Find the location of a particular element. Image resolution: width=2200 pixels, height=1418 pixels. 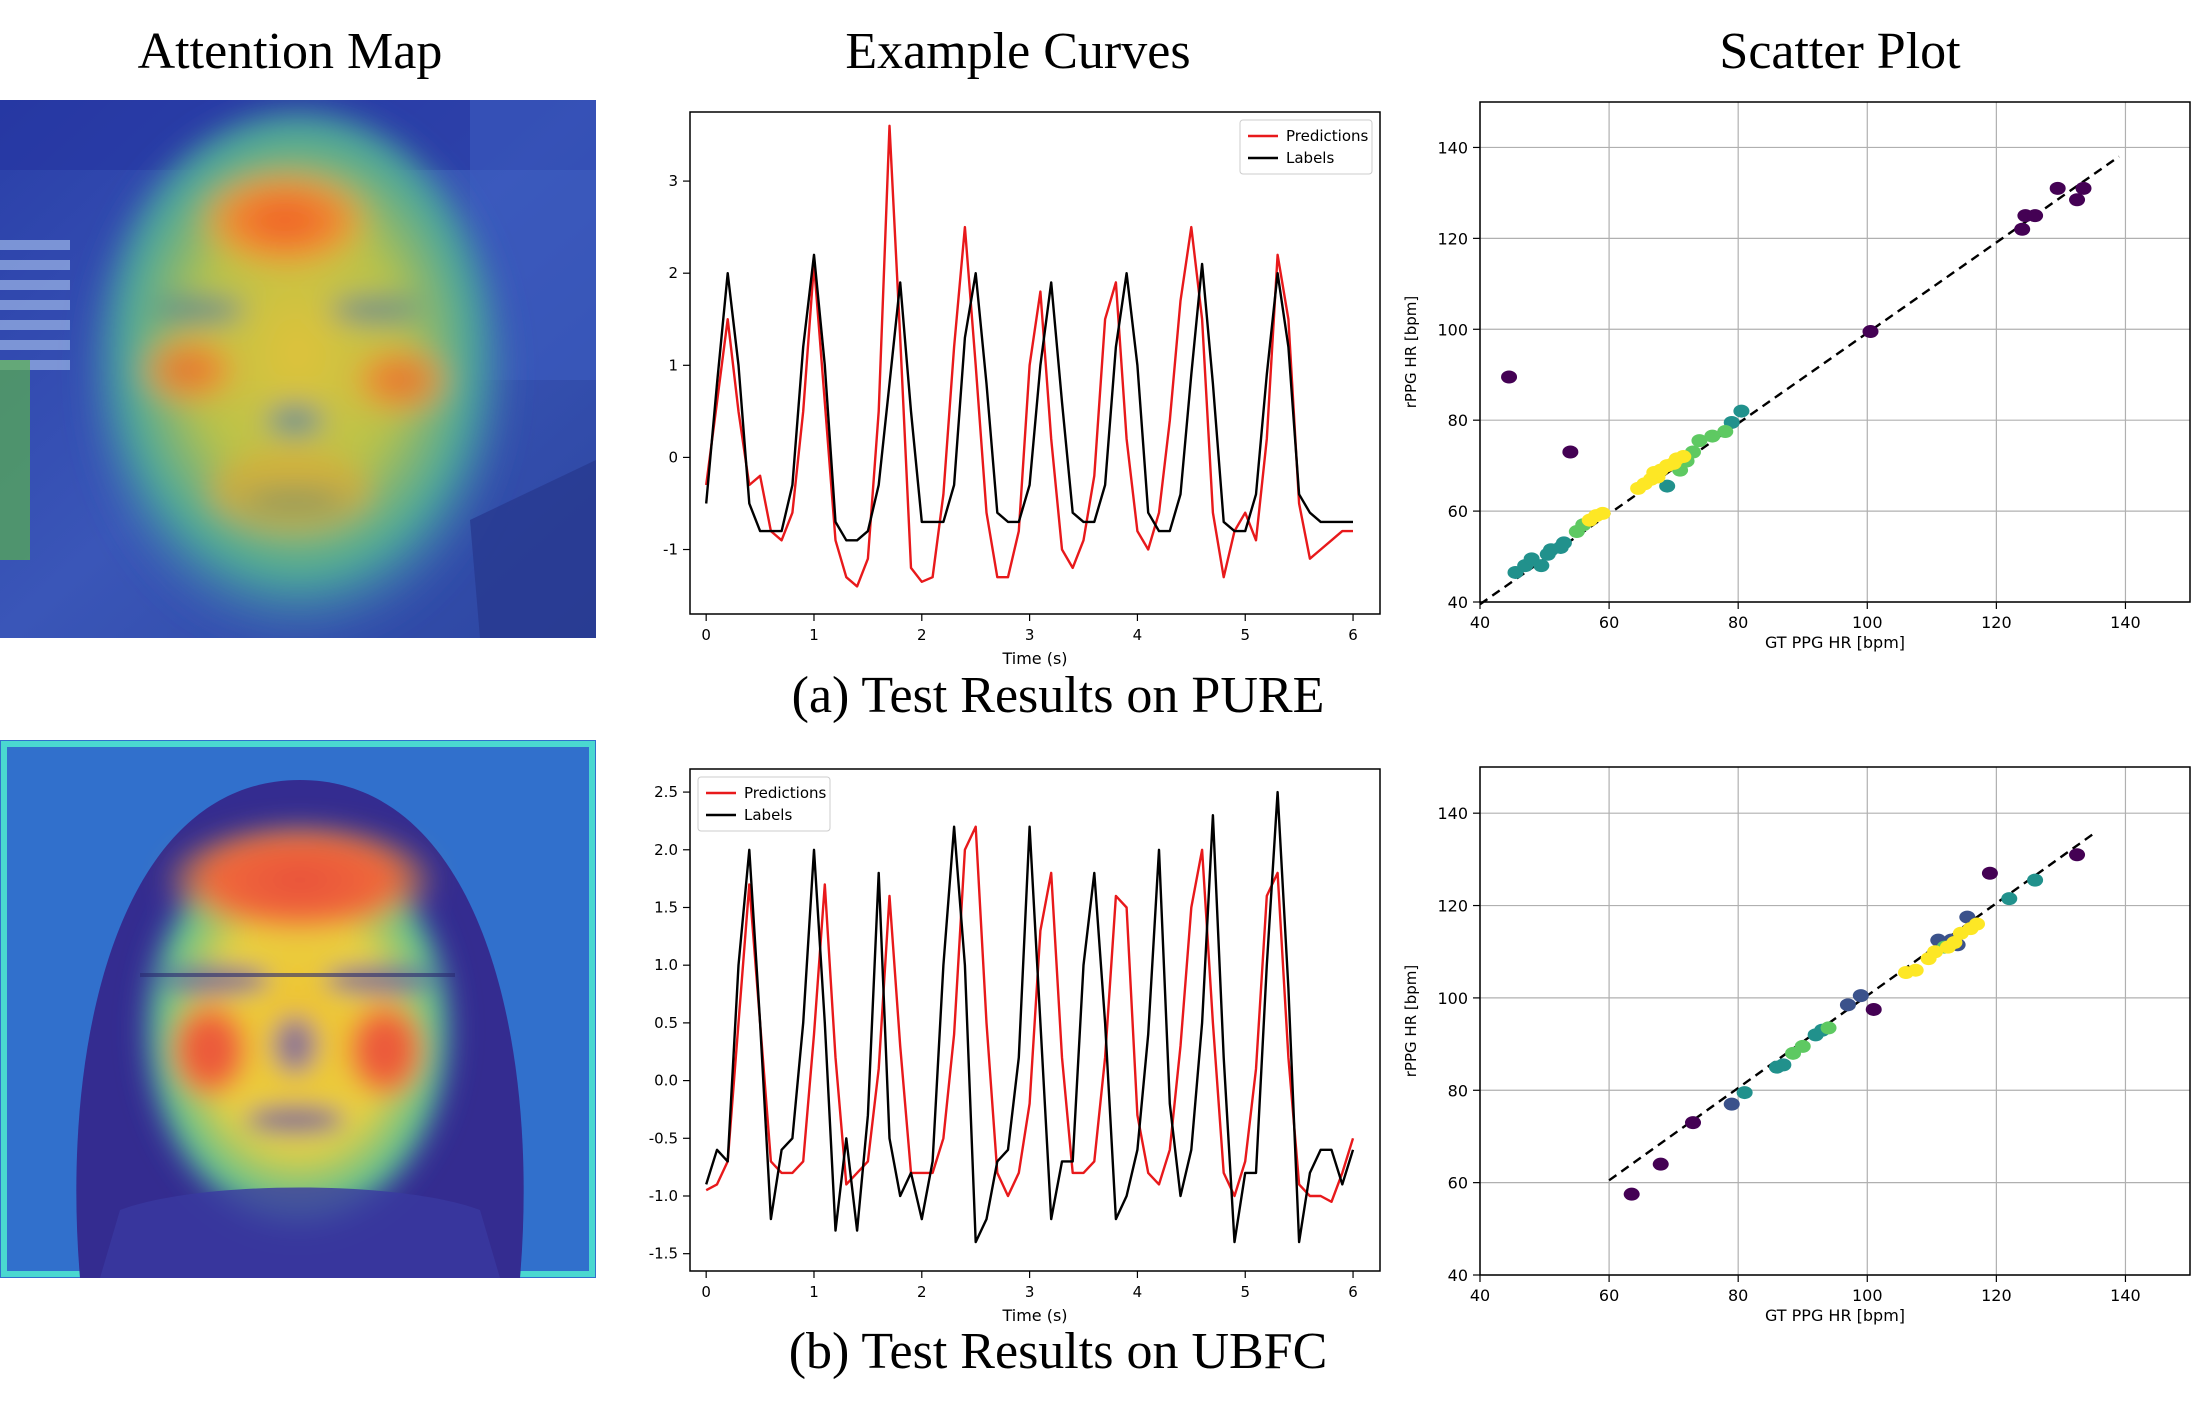

attention-map-pure is located at coordinates (298, 369).